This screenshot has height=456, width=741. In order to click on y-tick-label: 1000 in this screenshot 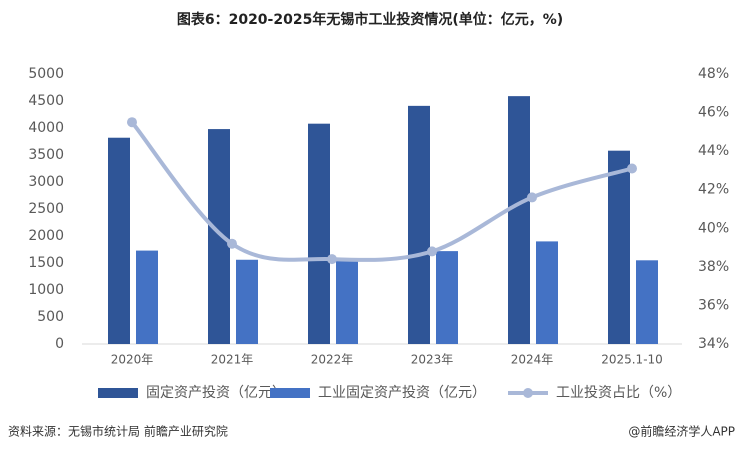, I will do `click(46, 290)`.